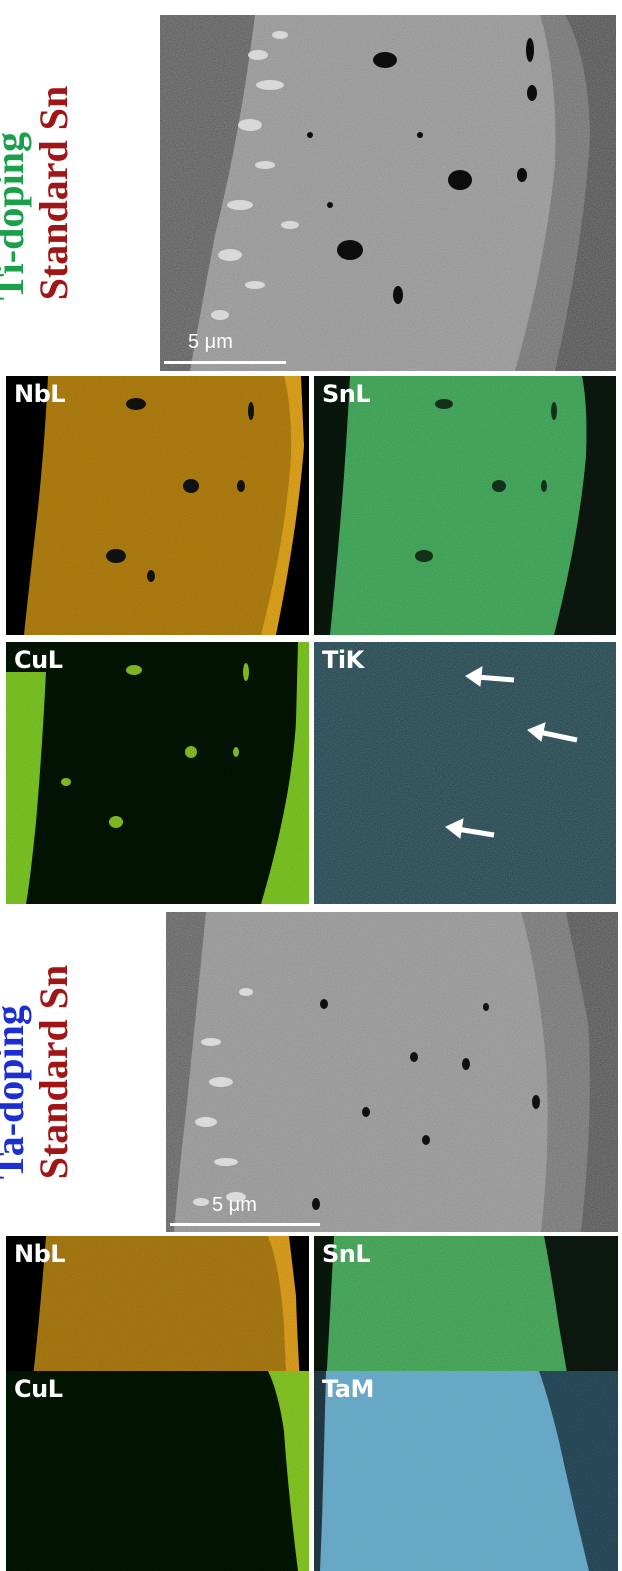  I want to click on map-ta-ta-graphic, so click(466, 1471).